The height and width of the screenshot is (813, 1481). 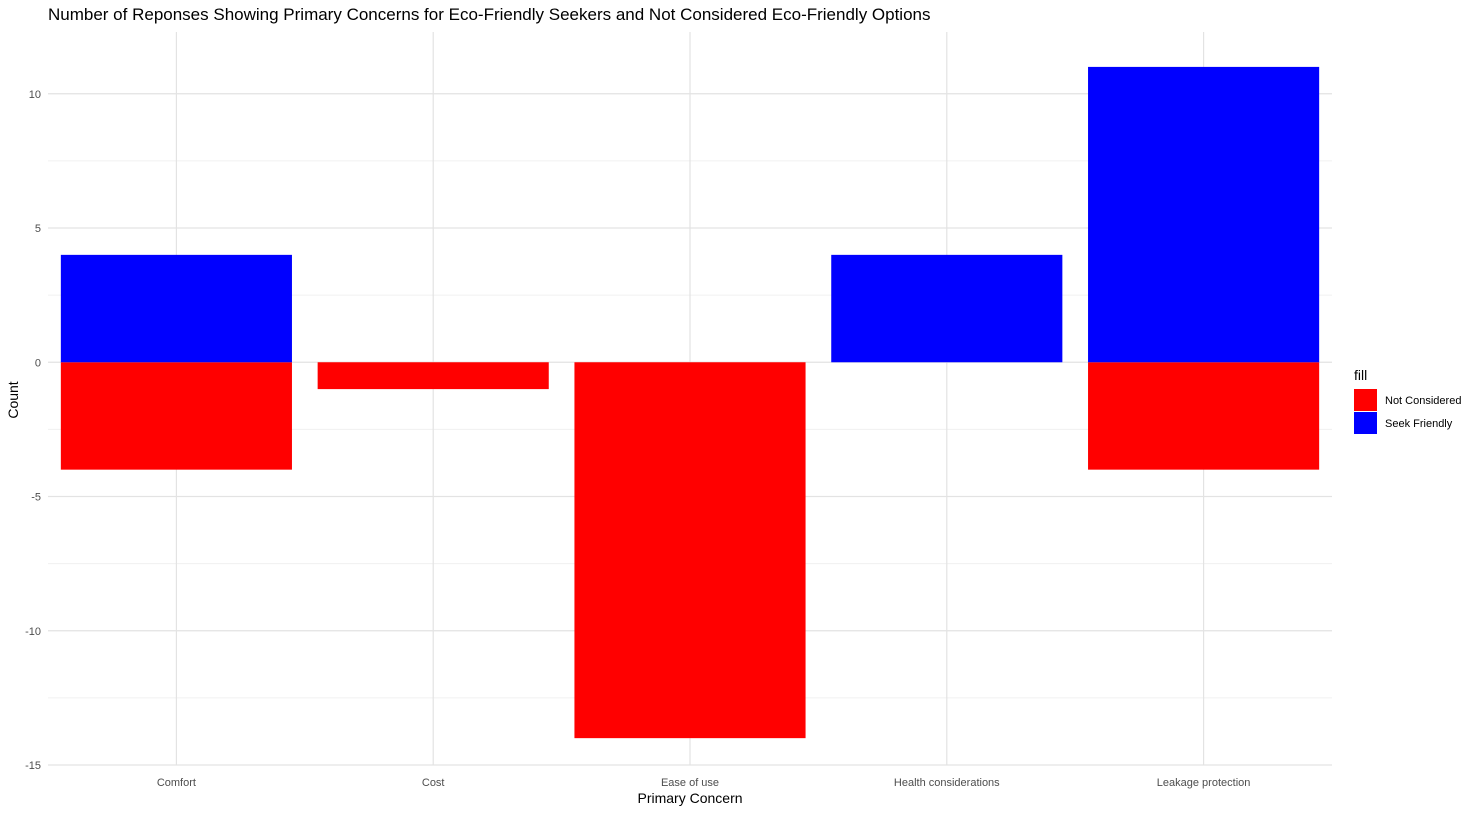 I want to click on legend-label: Not Considered, so click(x=1423, y=401).